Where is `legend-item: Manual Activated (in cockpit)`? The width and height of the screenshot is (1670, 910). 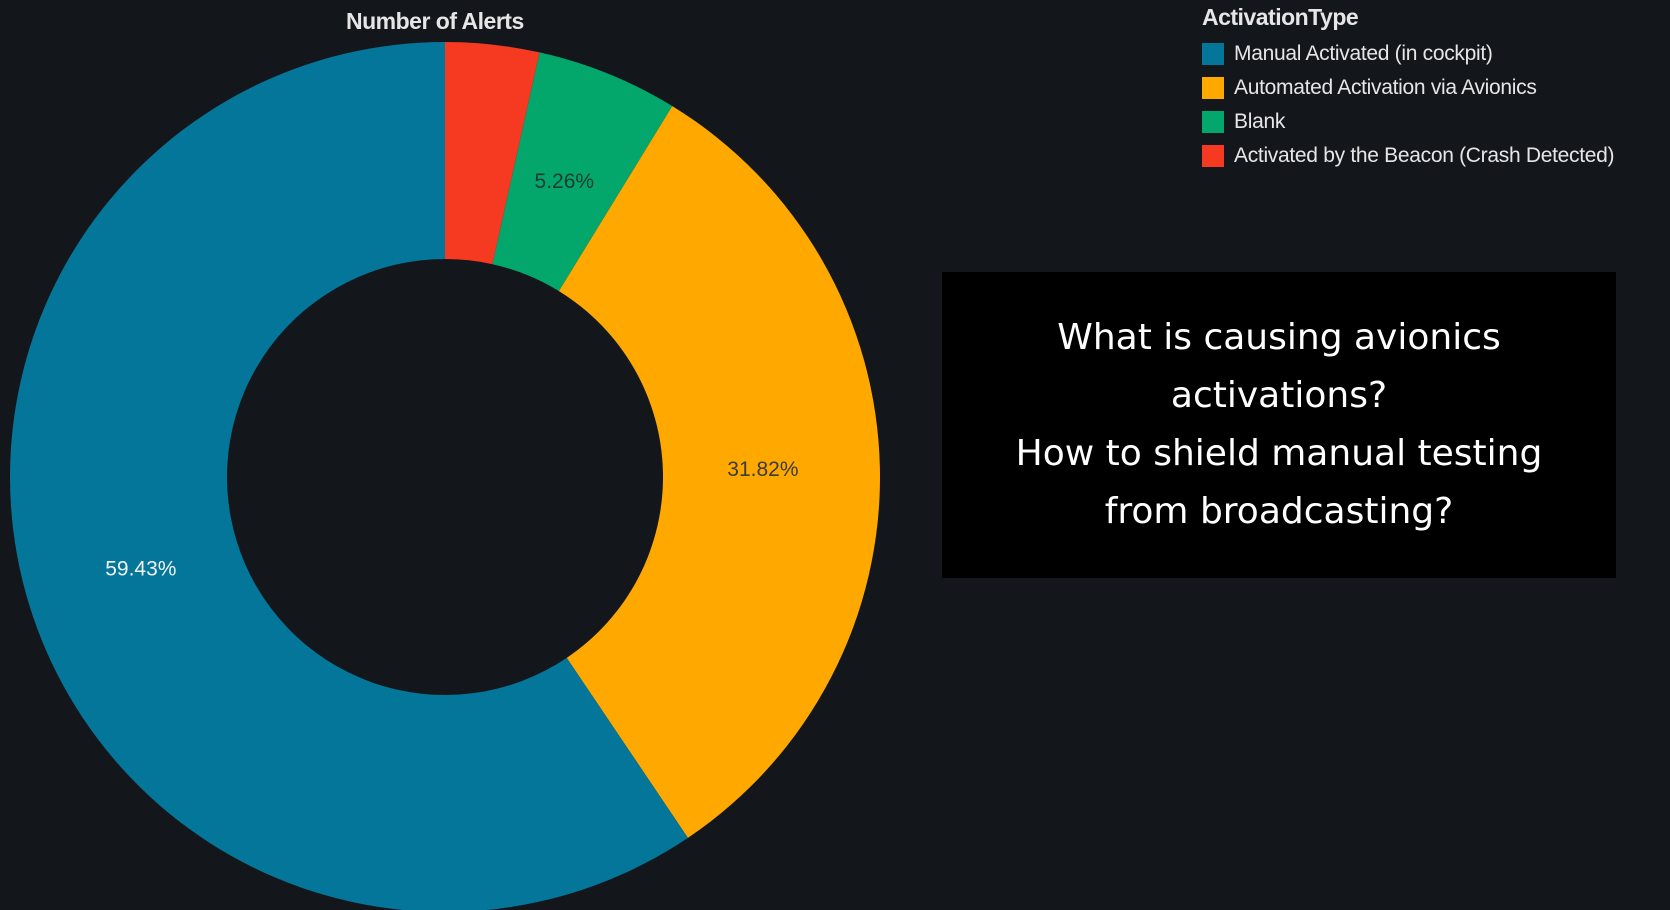
legend-item: Manual Activated (in cockpit) is located at coordinates (1408, 54).